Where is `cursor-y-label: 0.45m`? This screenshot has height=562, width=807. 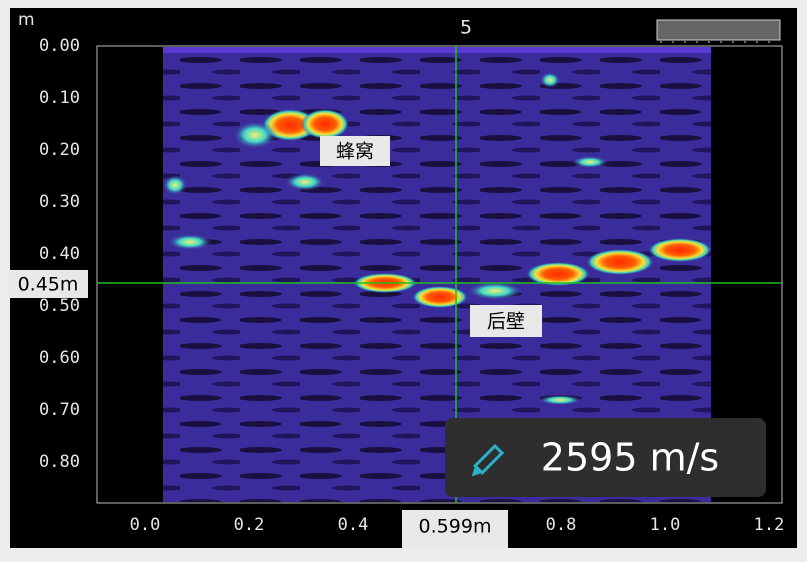
cursor-y-label: 0.45m is located at coordinates (48, 285).